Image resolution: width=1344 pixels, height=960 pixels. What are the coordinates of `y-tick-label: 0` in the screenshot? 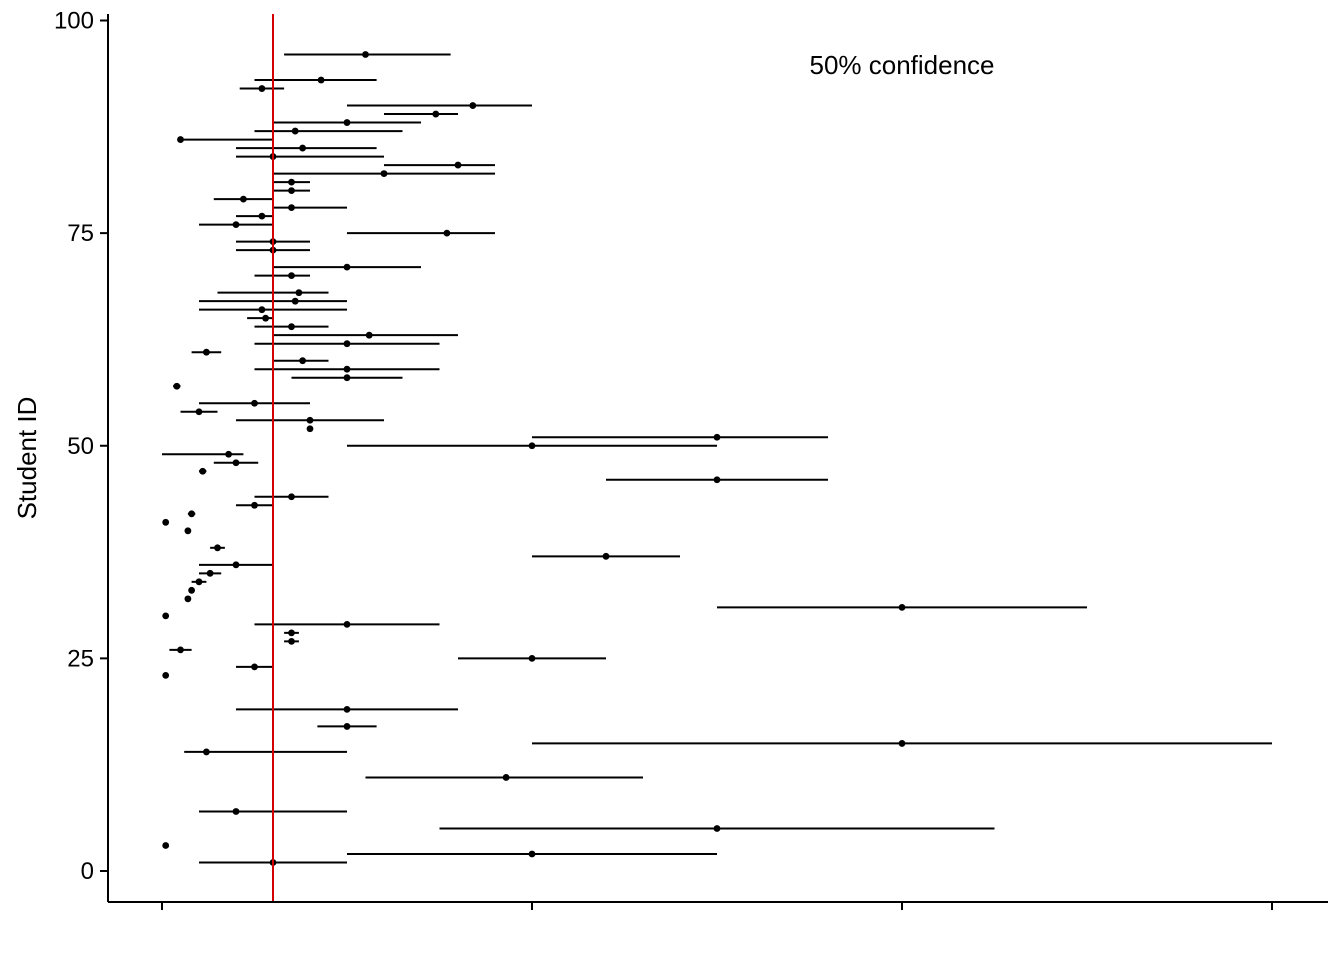 It's located at (87, 871).